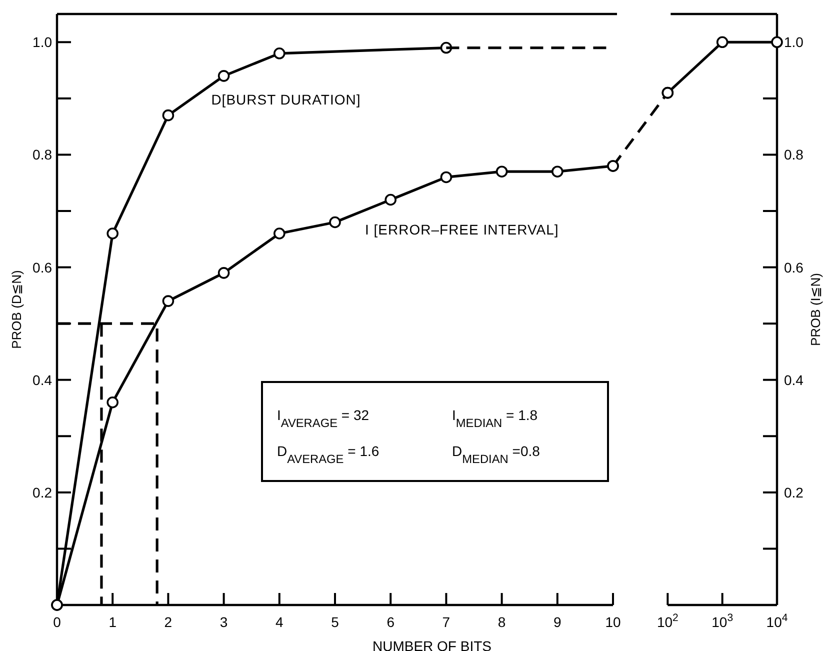 The width and height of the screenshot is (827, 651). What do you see at coordinates (558, 622) in the screenshot?
I see `x-tick-label: 9` at bounding box center [558, 622].